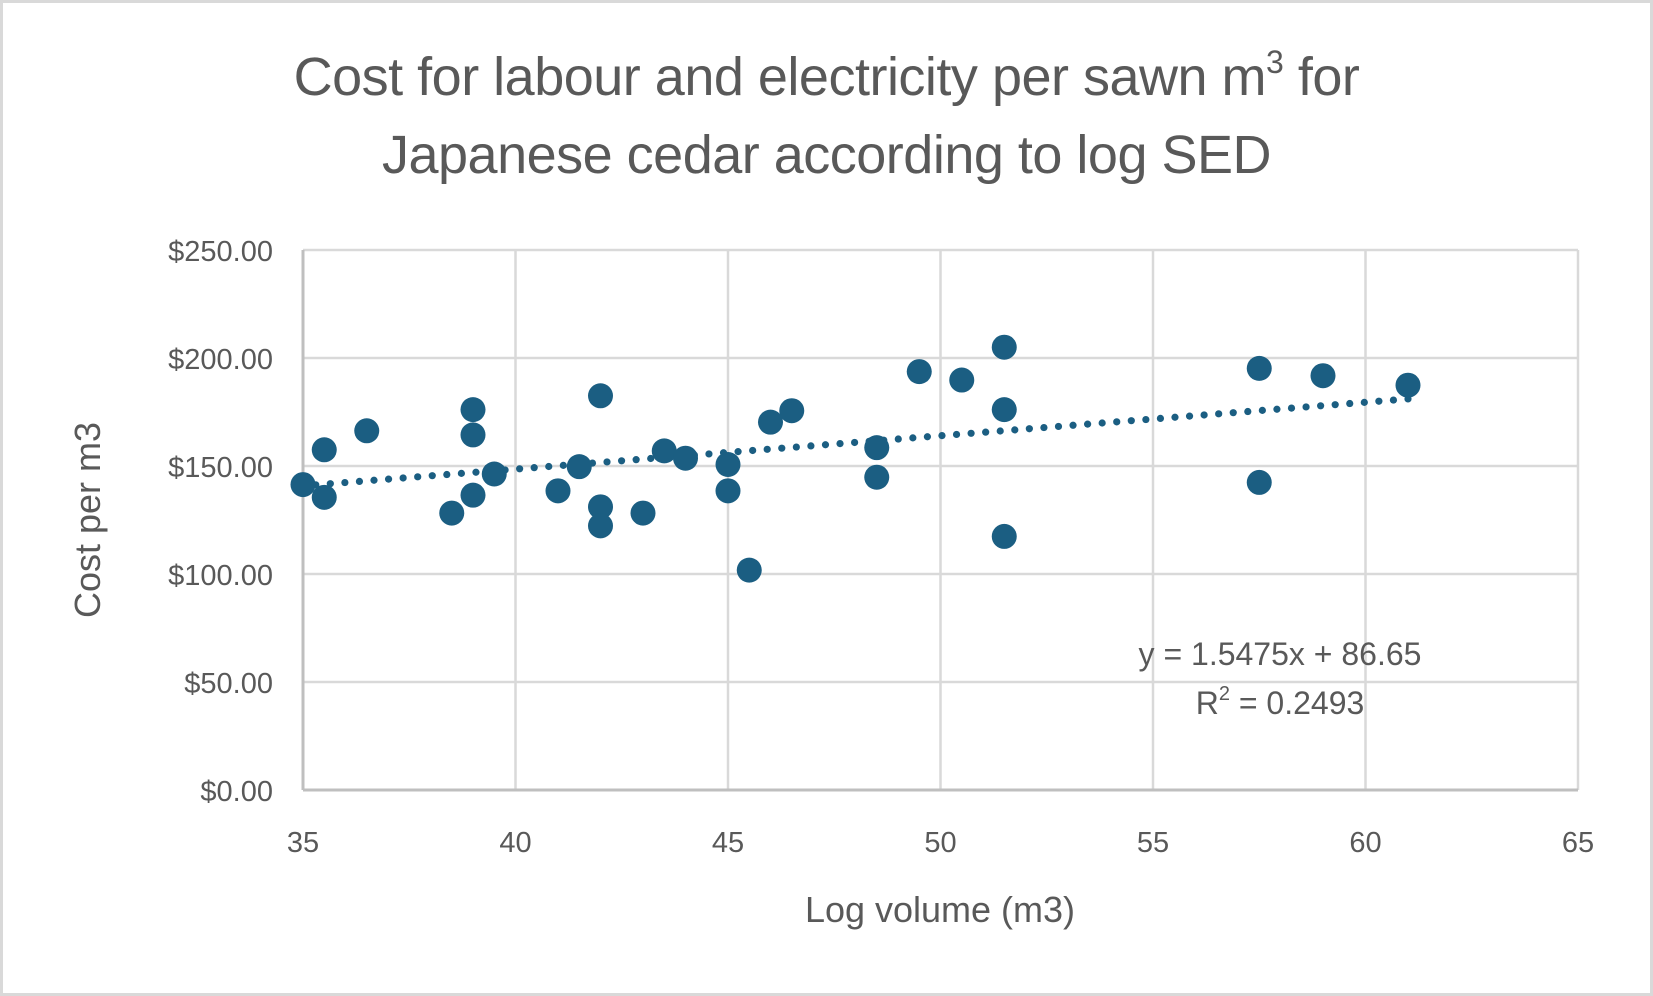 This screenshot has height=996, width=1653. I want to click on x-tick-label: 55, so click(1153, 843).